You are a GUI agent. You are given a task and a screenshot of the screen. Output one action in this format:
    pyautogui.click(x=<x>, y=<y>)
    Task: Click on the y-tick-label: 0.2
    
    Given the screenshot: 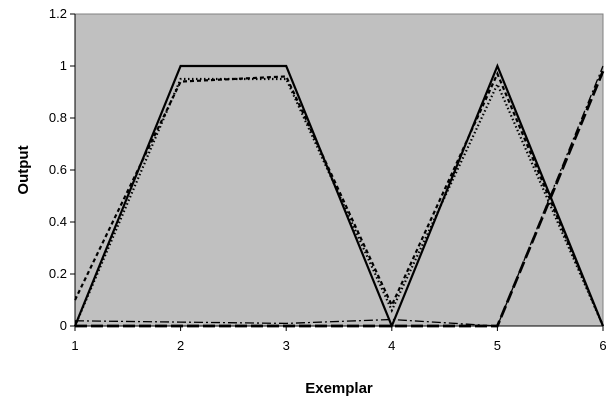 What is the action you would take?
    pyautogui.click(x=58, y=273)
    